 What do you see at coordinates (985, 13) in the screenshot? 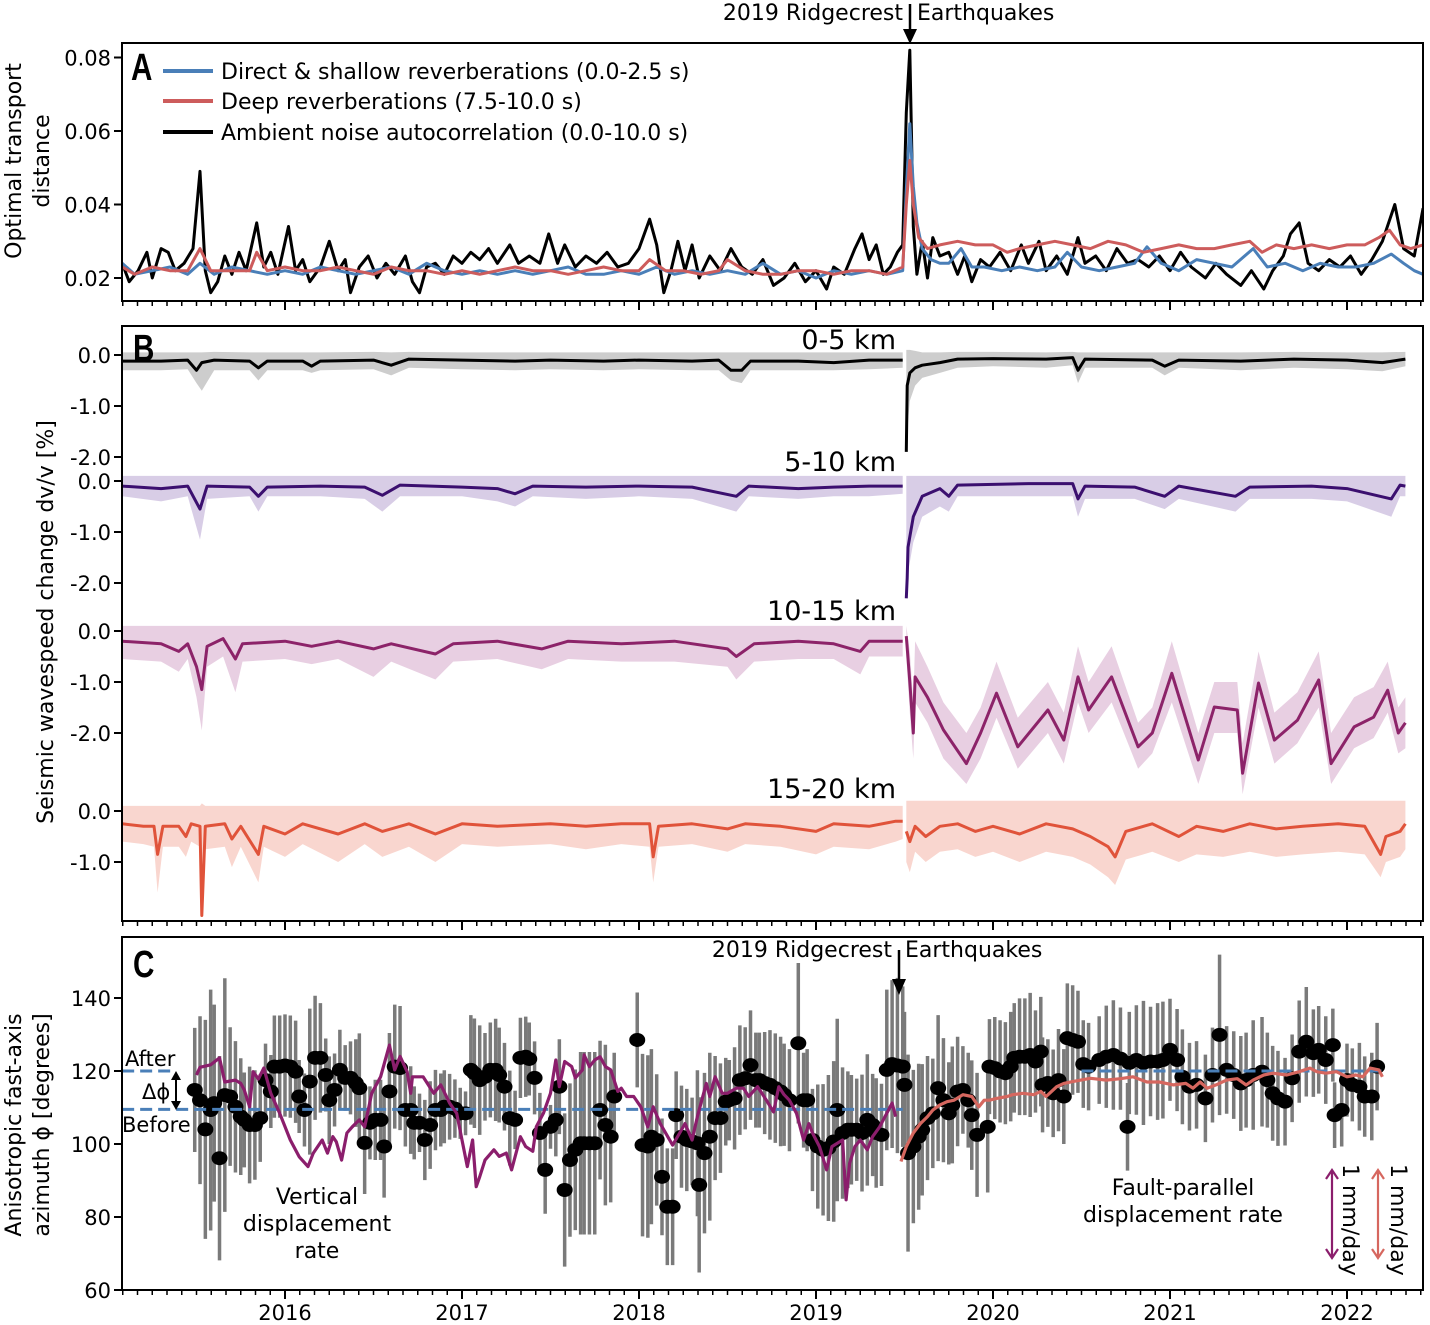
I see `event-label-right: Earthquakes` at bounding box center [985, 13].